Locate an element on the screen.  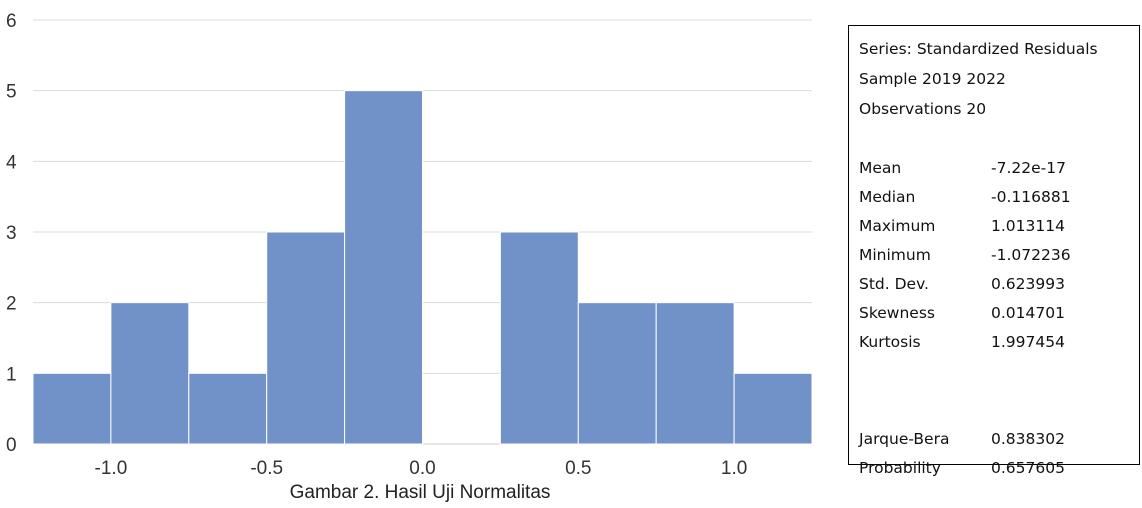
stat-row-jarque-bera: Jarque-Bera 0.838302 is located at coordinates (962, 439).